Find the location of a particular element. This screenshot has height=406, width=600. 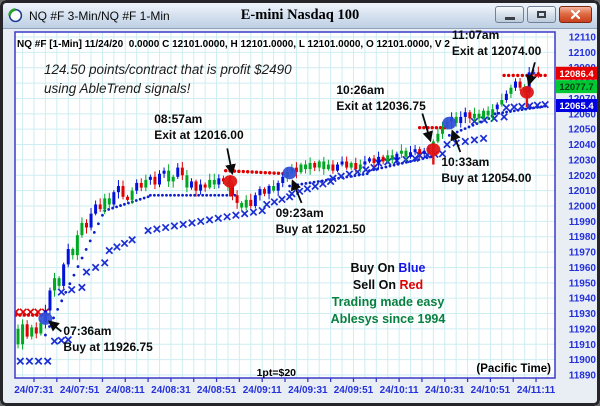

close-button is located at coordinates (575, 14).